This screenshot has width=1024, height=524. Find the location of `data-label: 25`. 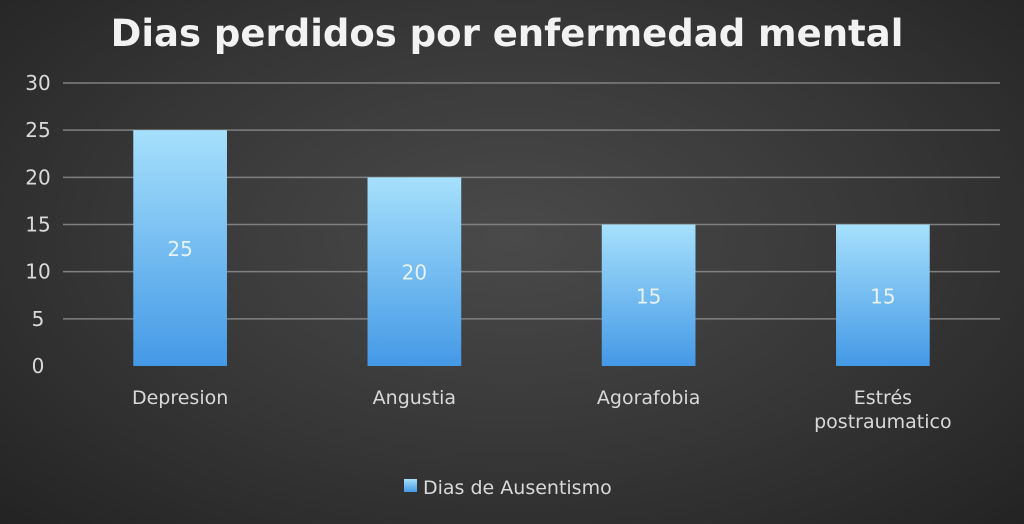

data-label: 25 is located at coordinates (179, 249).